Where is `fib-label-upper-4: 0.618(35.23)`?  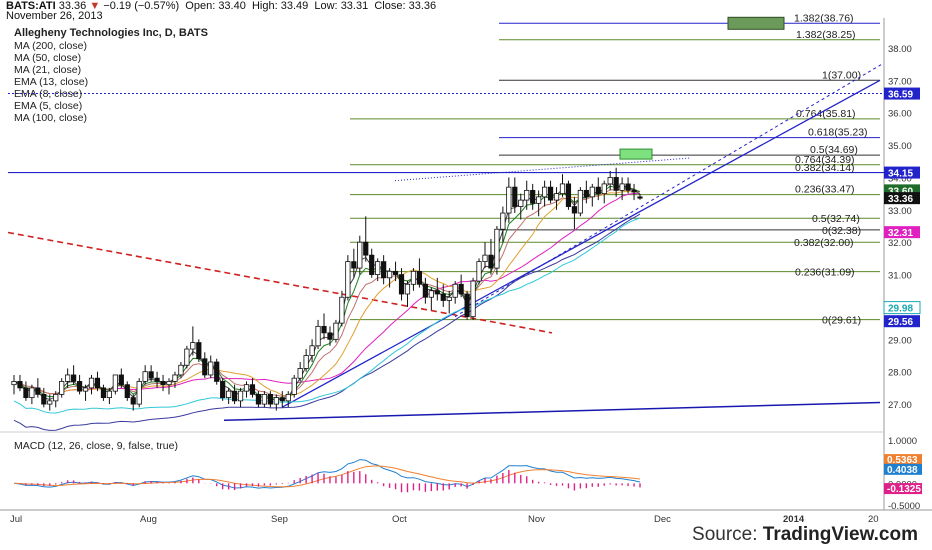 fib-label-upper-4: 0.618(35.23) is located at coordinates (838, 133).